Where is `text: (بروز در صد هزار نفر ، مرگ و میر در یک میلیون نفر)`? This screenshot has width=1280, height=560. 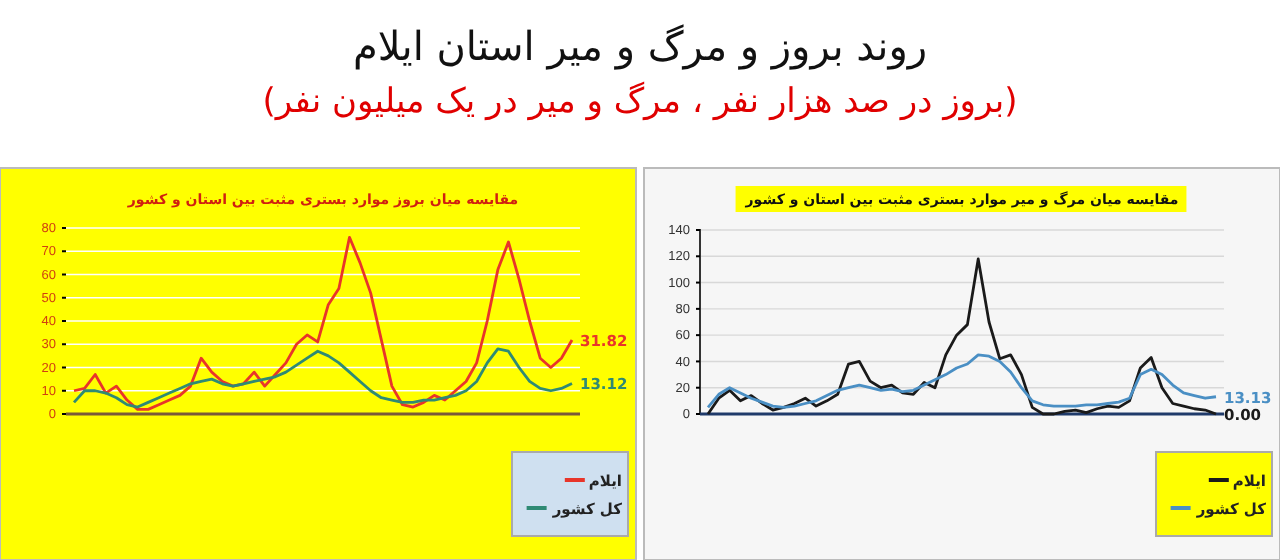 text: (بروز در صد هزار نفر ، مرگ و میر در یک میلیون نفر) is located at coordinates (640, 101).